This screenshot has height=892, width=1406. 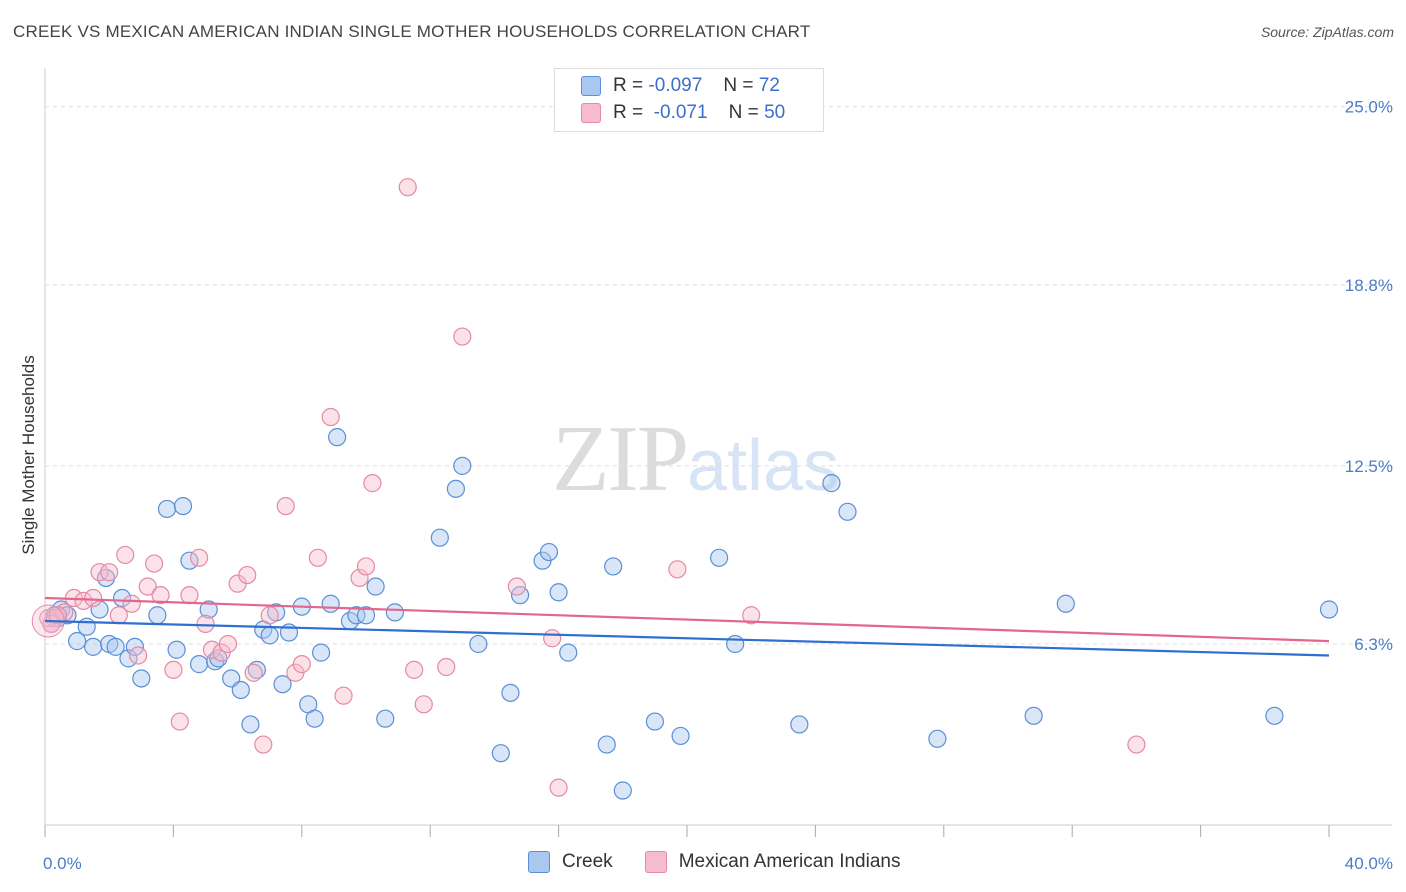 I want to click on legend-row-creek: R = -0.097 N = 72, so click(x=680, y=86).